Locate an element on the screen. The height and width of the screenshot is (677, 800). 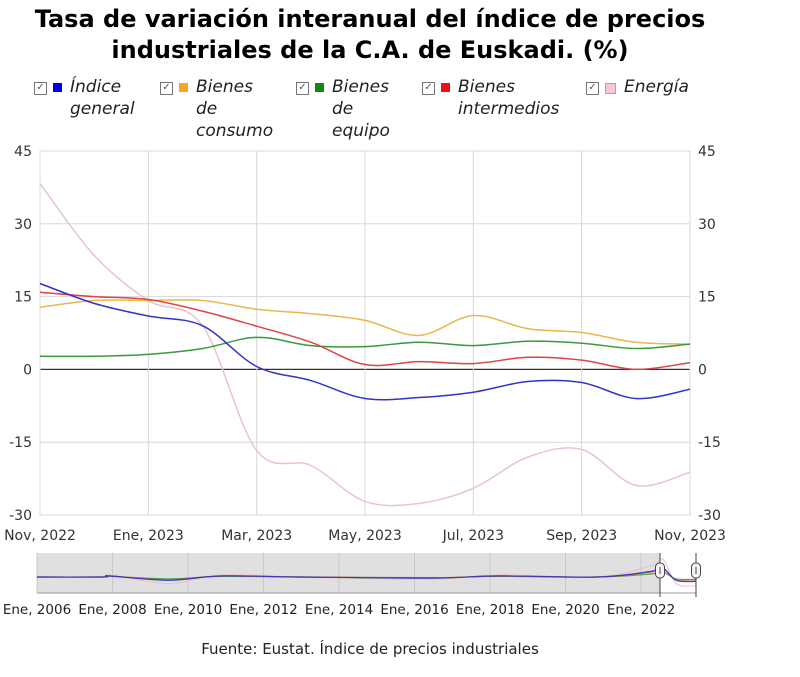
x-tick-label: Mar, 2023 is located at coordinates (256, 536).